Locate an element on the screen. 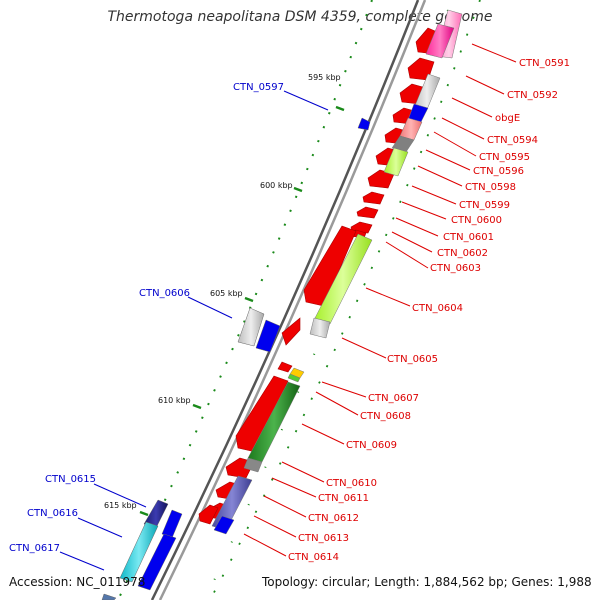 The height and width of the screenshot is (600, 600). gene-label-ctn-0617: CTN_0617 is located at coordinates (34, 548).